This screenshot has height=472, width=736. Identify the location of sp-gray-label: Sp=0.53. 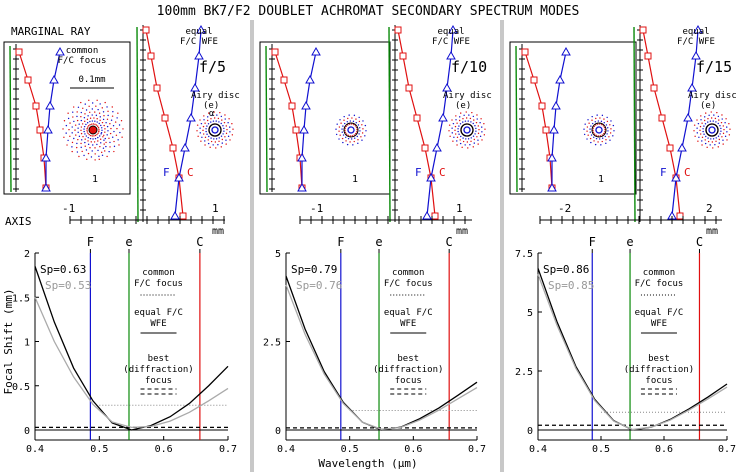
(68, 285).